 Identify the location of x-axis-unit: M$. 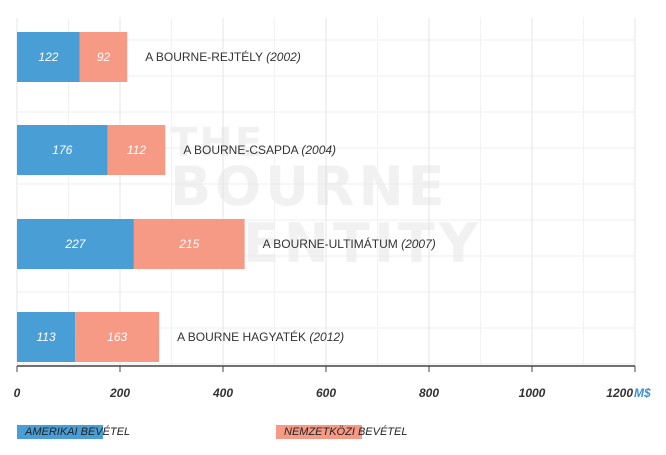
(642, 393).